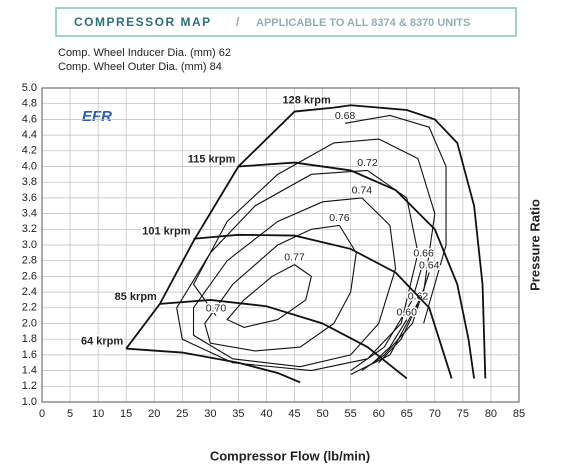 The image size is (562, 472). Describe the element at coordinates (144, 53) in the screenshot. I see `info-line: Comp. Wheel Inducer Dia. (mm) 62` at that location.